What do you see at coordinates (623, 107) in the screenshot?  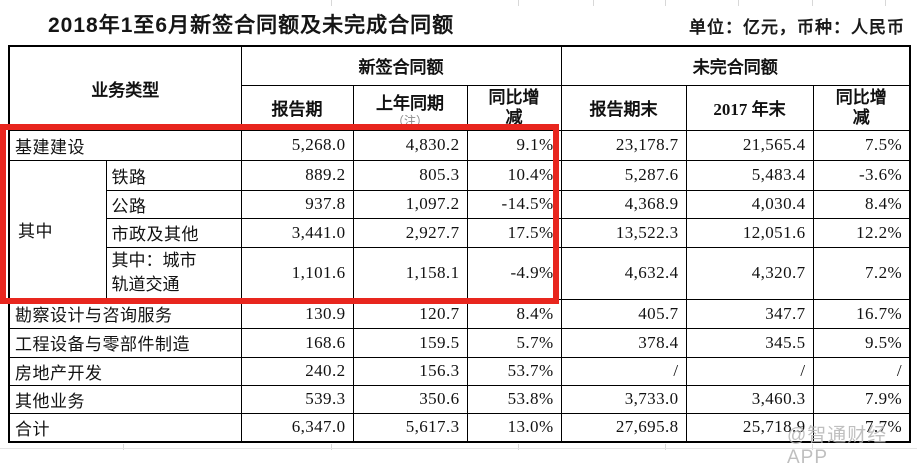 I see `header-reporting-period-end: 报告期末` at bounding box center [623, 107].